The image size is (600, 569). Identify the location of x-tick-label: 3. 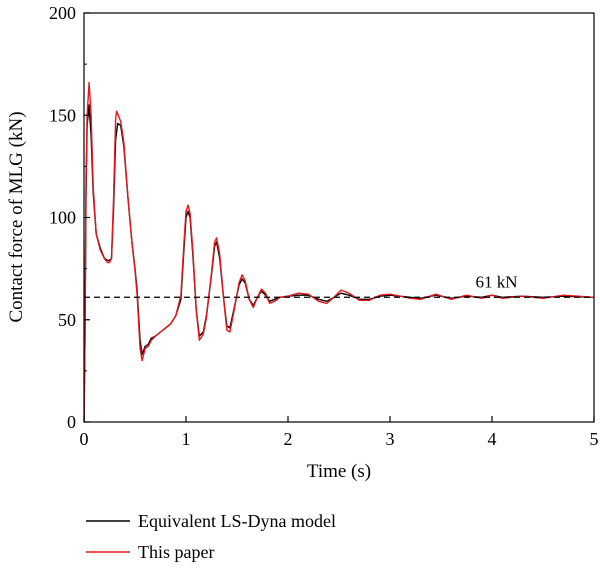
(390, 439).